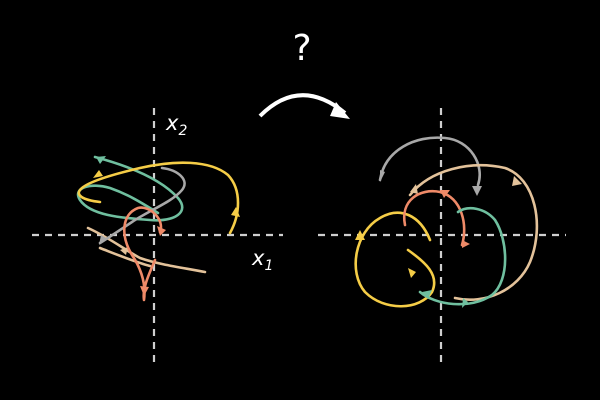  What do you see at coordinates (101, 160) in the screenshot?
I see `left-trajectory-teal-arrow` at bounding box center [101, 160].